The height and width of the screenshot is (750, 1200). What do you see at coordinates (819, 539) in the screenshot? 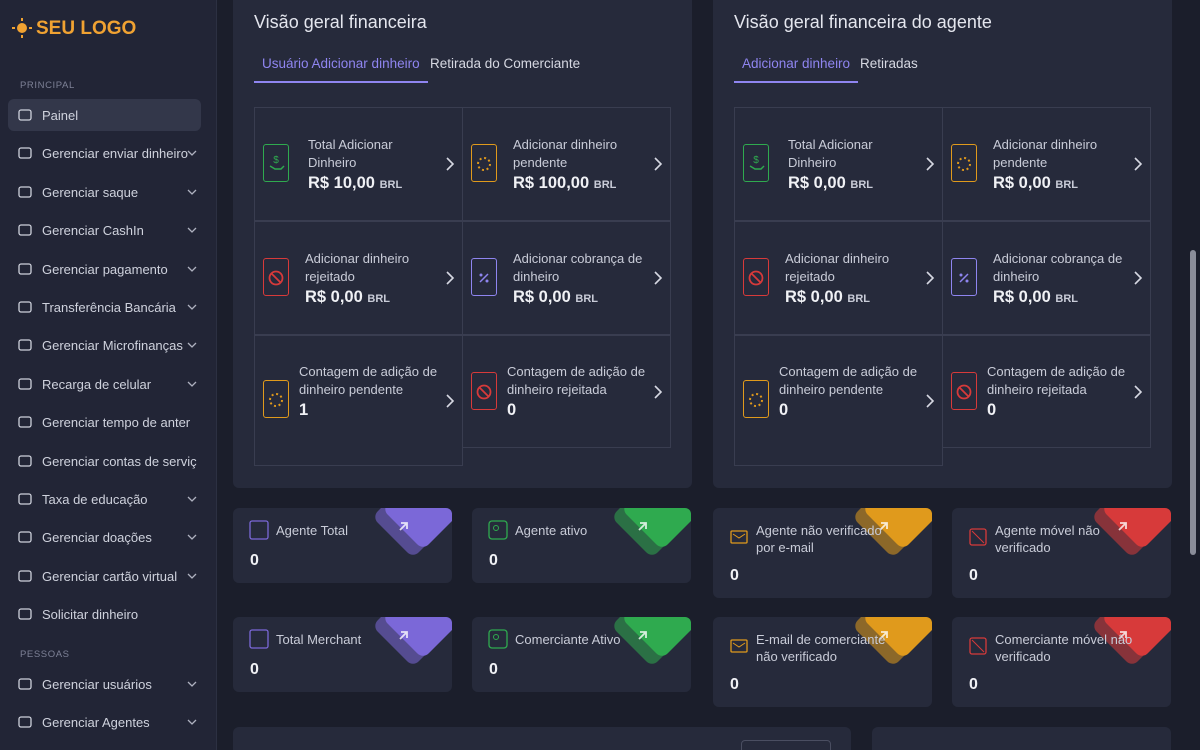
I see `tile-label: Agente não verificado por e-mail` at bounding box center [819, 539].